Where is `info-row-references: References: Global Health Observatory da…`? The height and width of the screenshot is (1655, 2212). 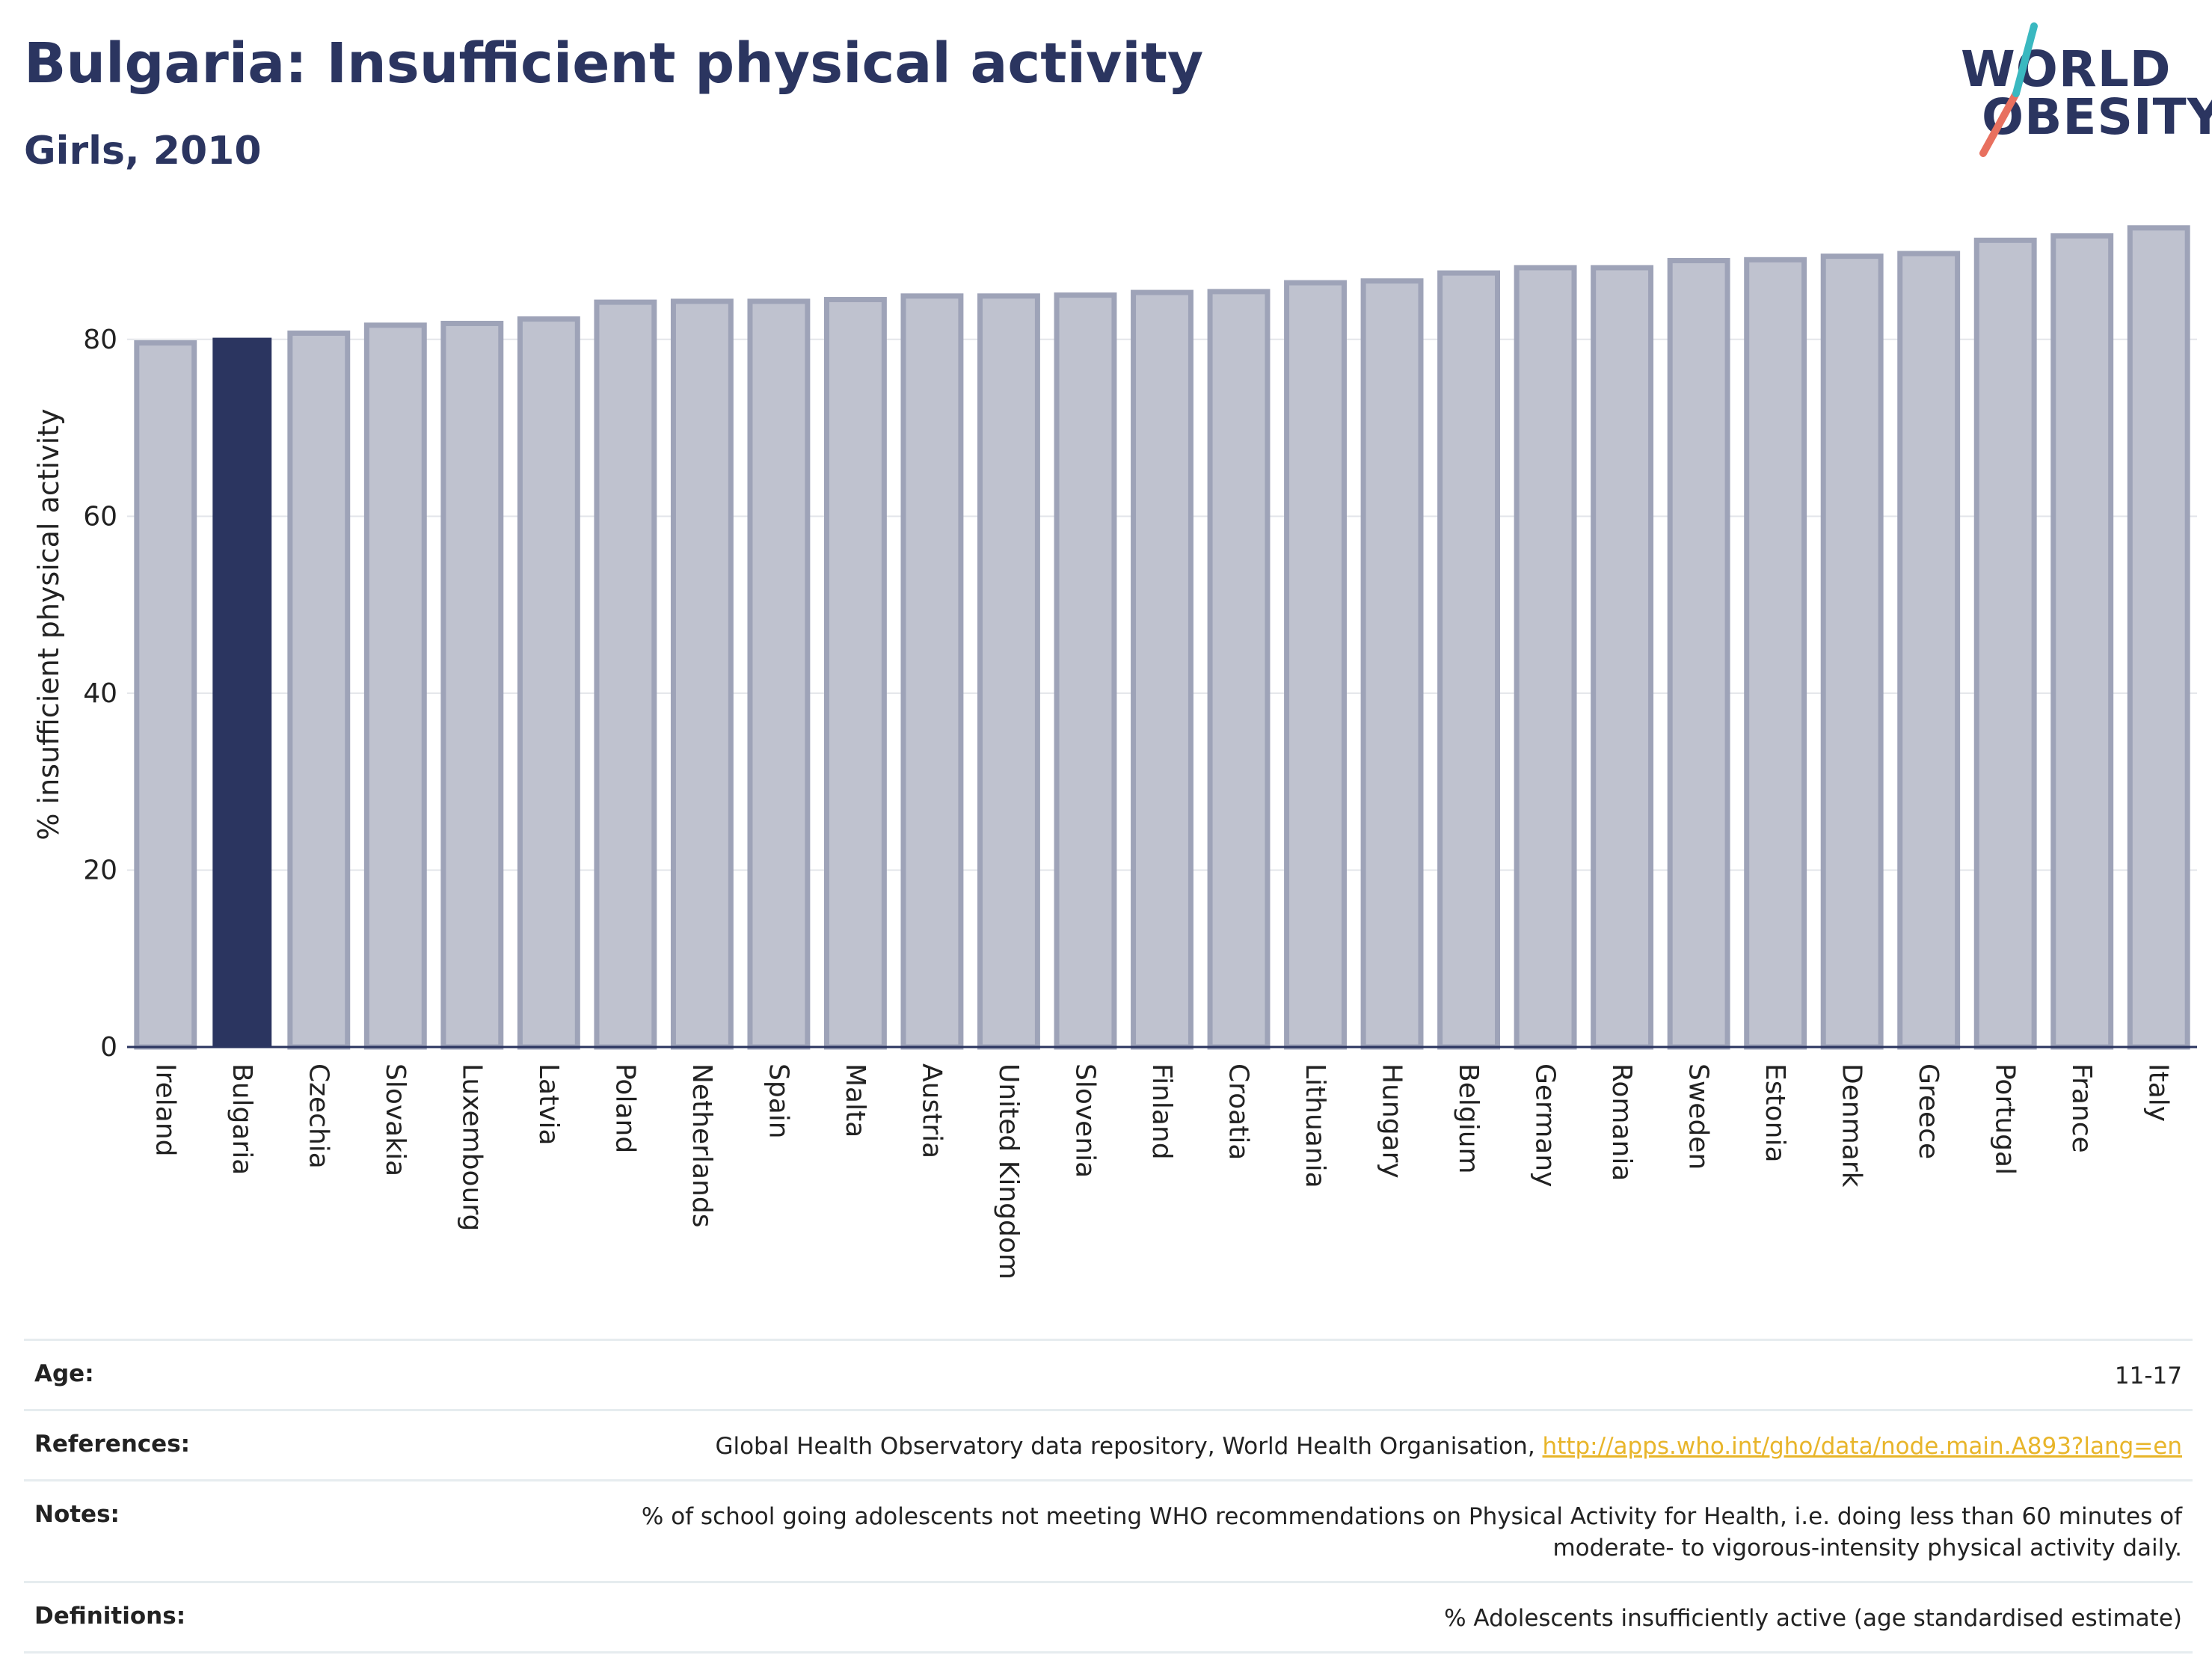
info-row-references: References: Global Health Observatory da… is located at coordinates (1108, 1445).